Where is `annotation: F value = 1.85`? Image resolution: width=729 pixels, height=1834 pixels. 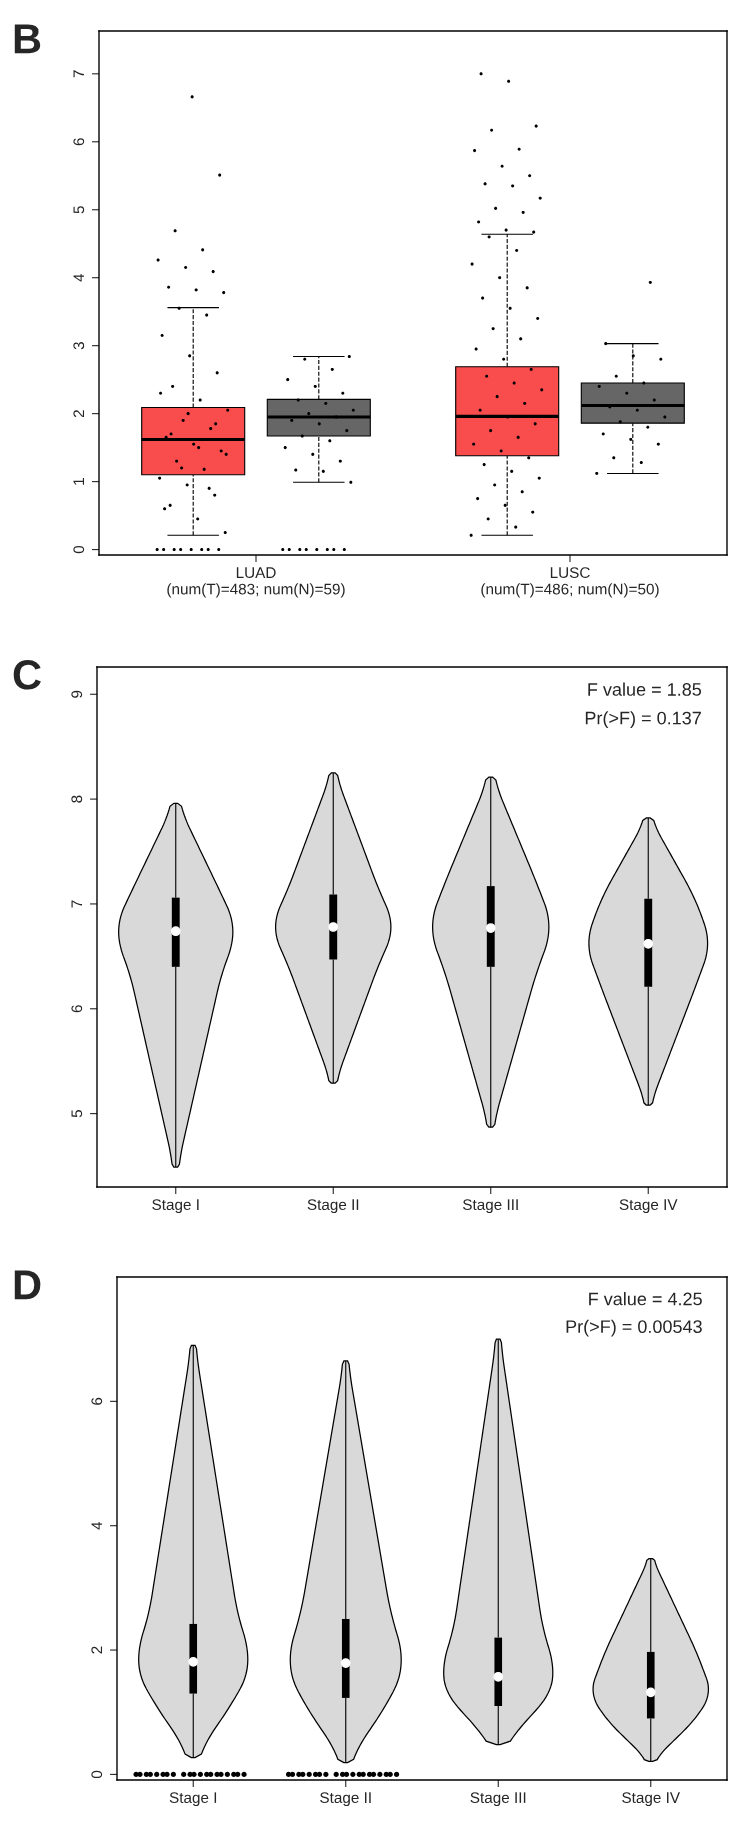 annotation: F value = 1.85 is located at coordinates (645, 689).